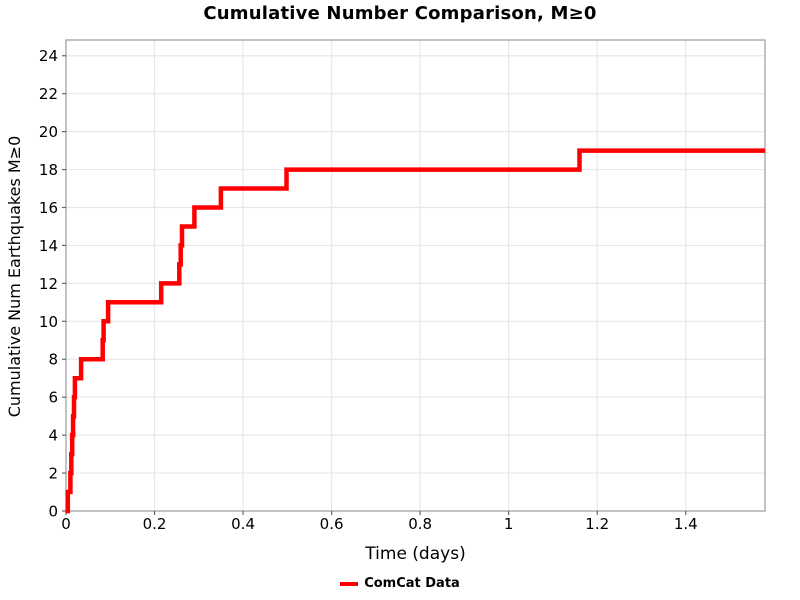  Describe the element at coordinates (332, 524) in the screenshot. I see `x-tick-label: 0.6` at that location.